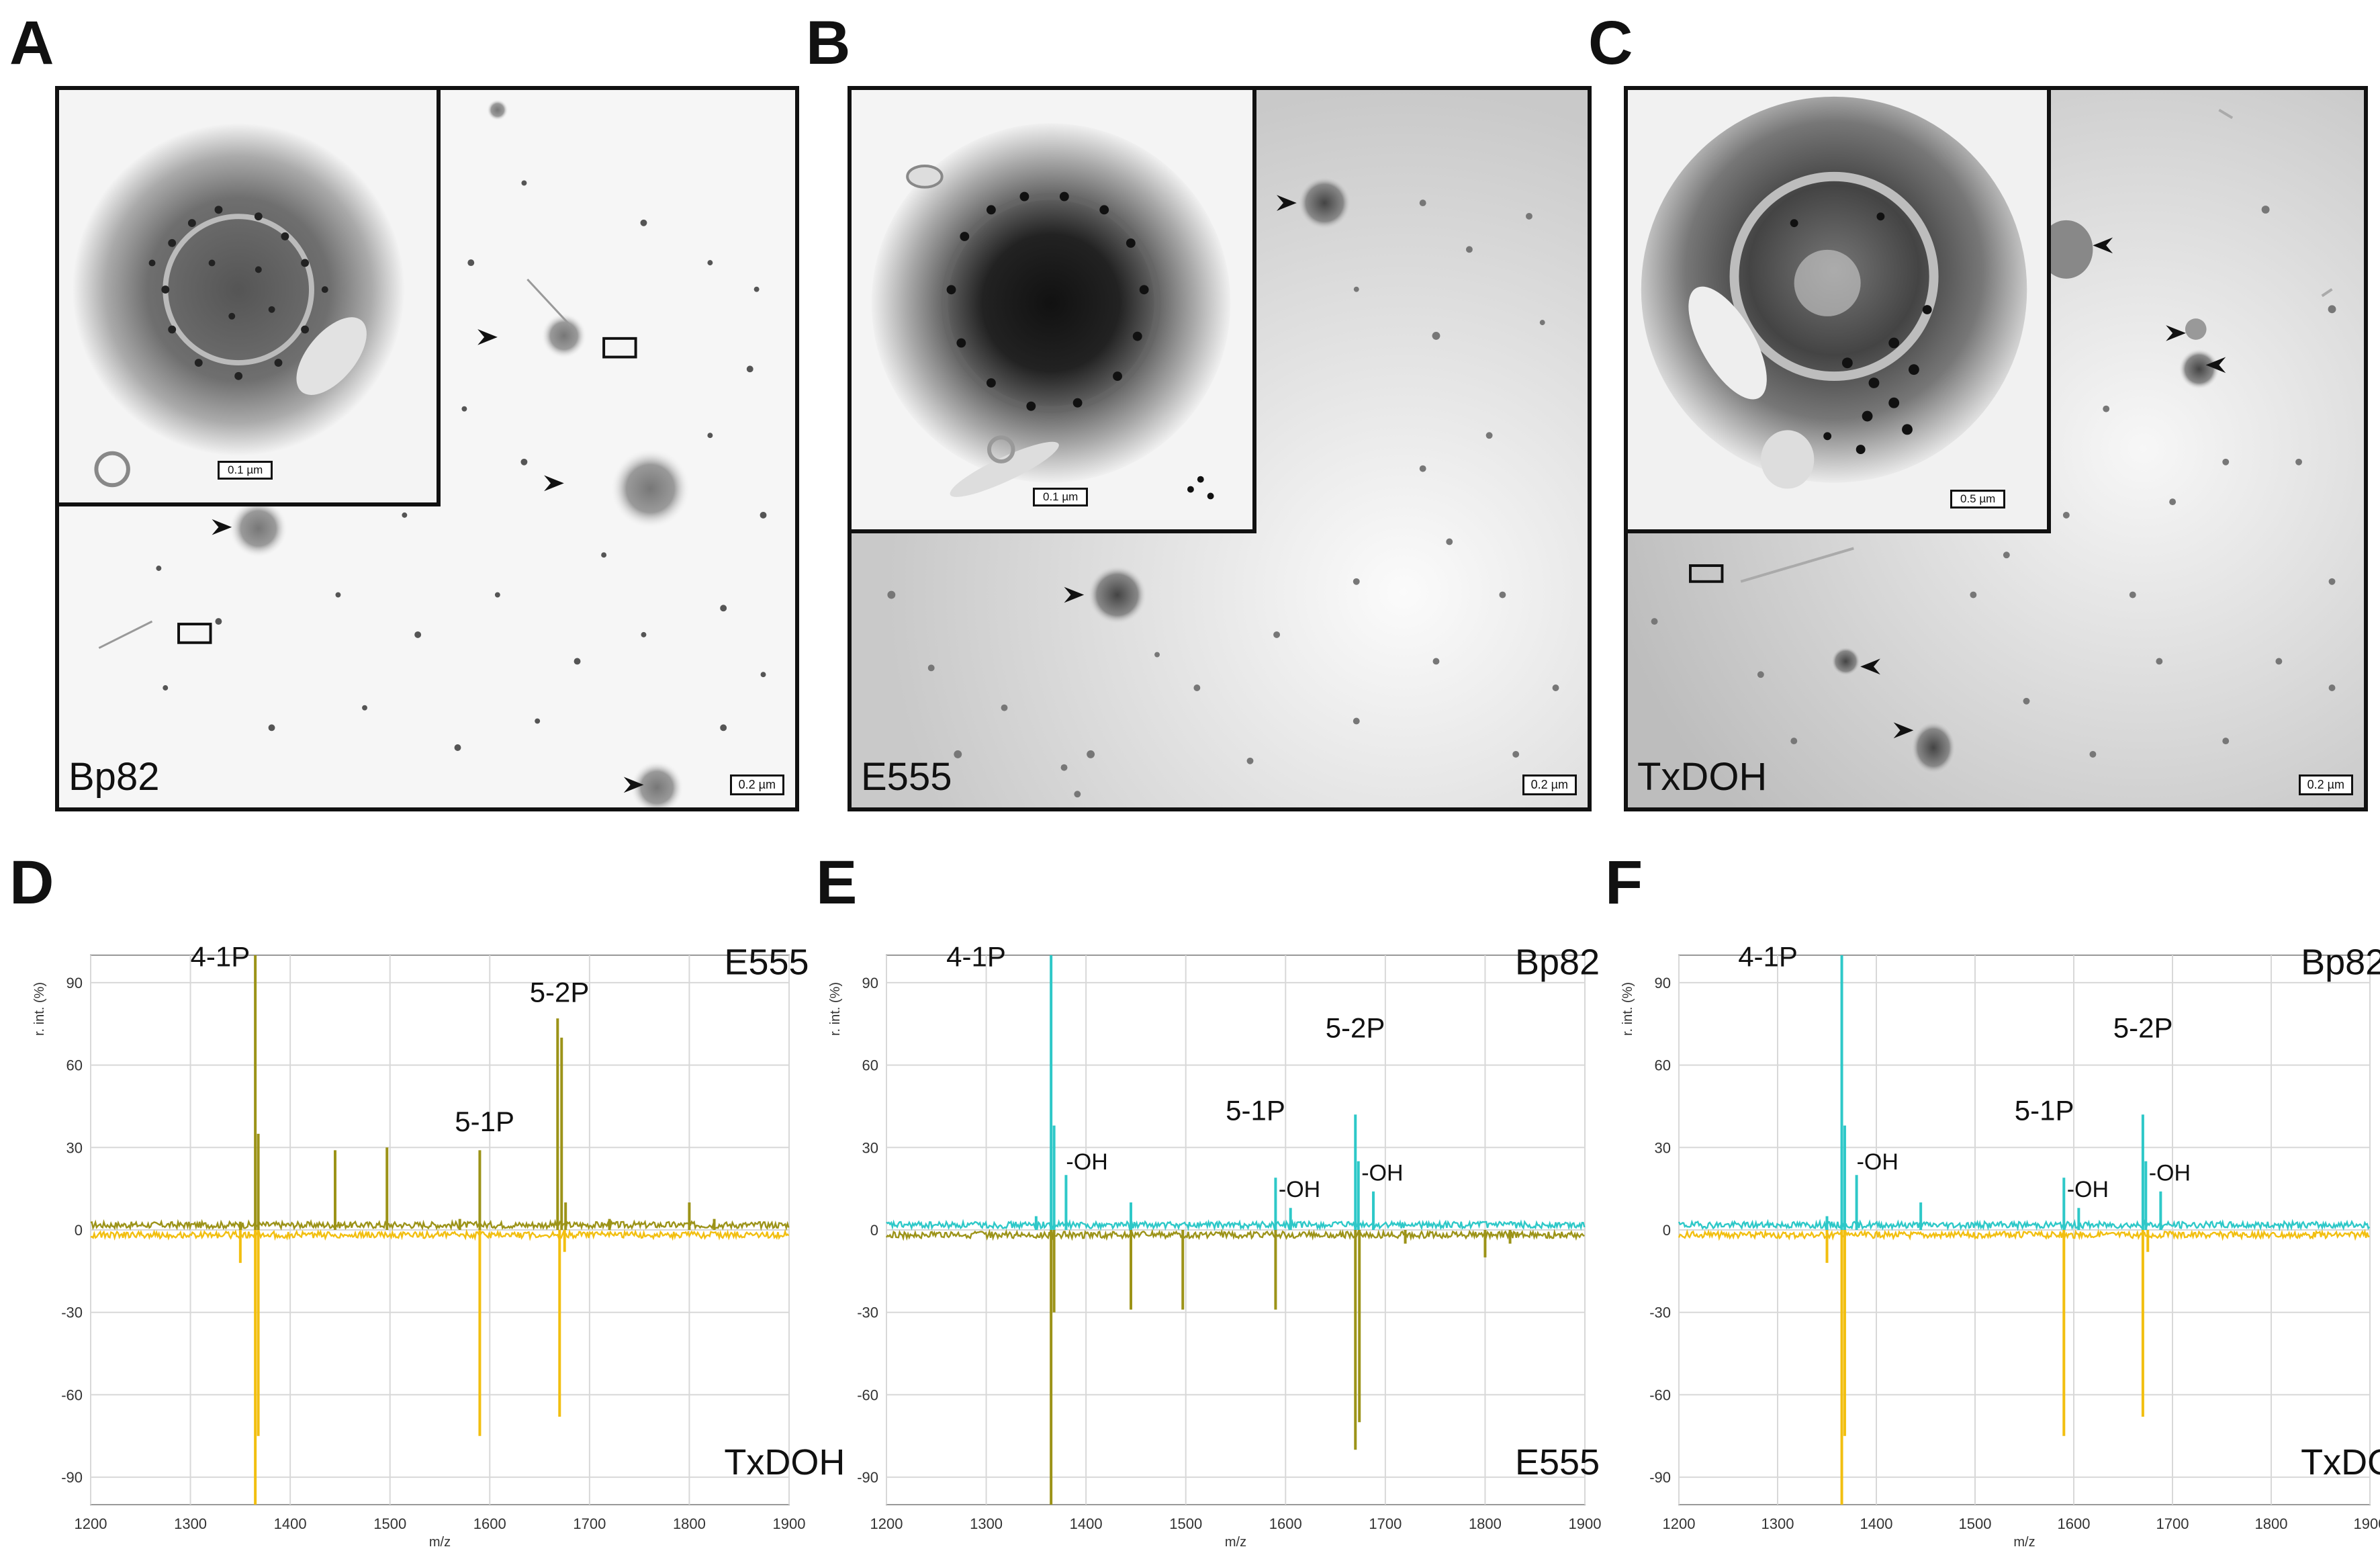  What do you see at coordinates (907, 777) in the screenshot?
I see `strain-label-b: E555` at bounding box center [907, 777].